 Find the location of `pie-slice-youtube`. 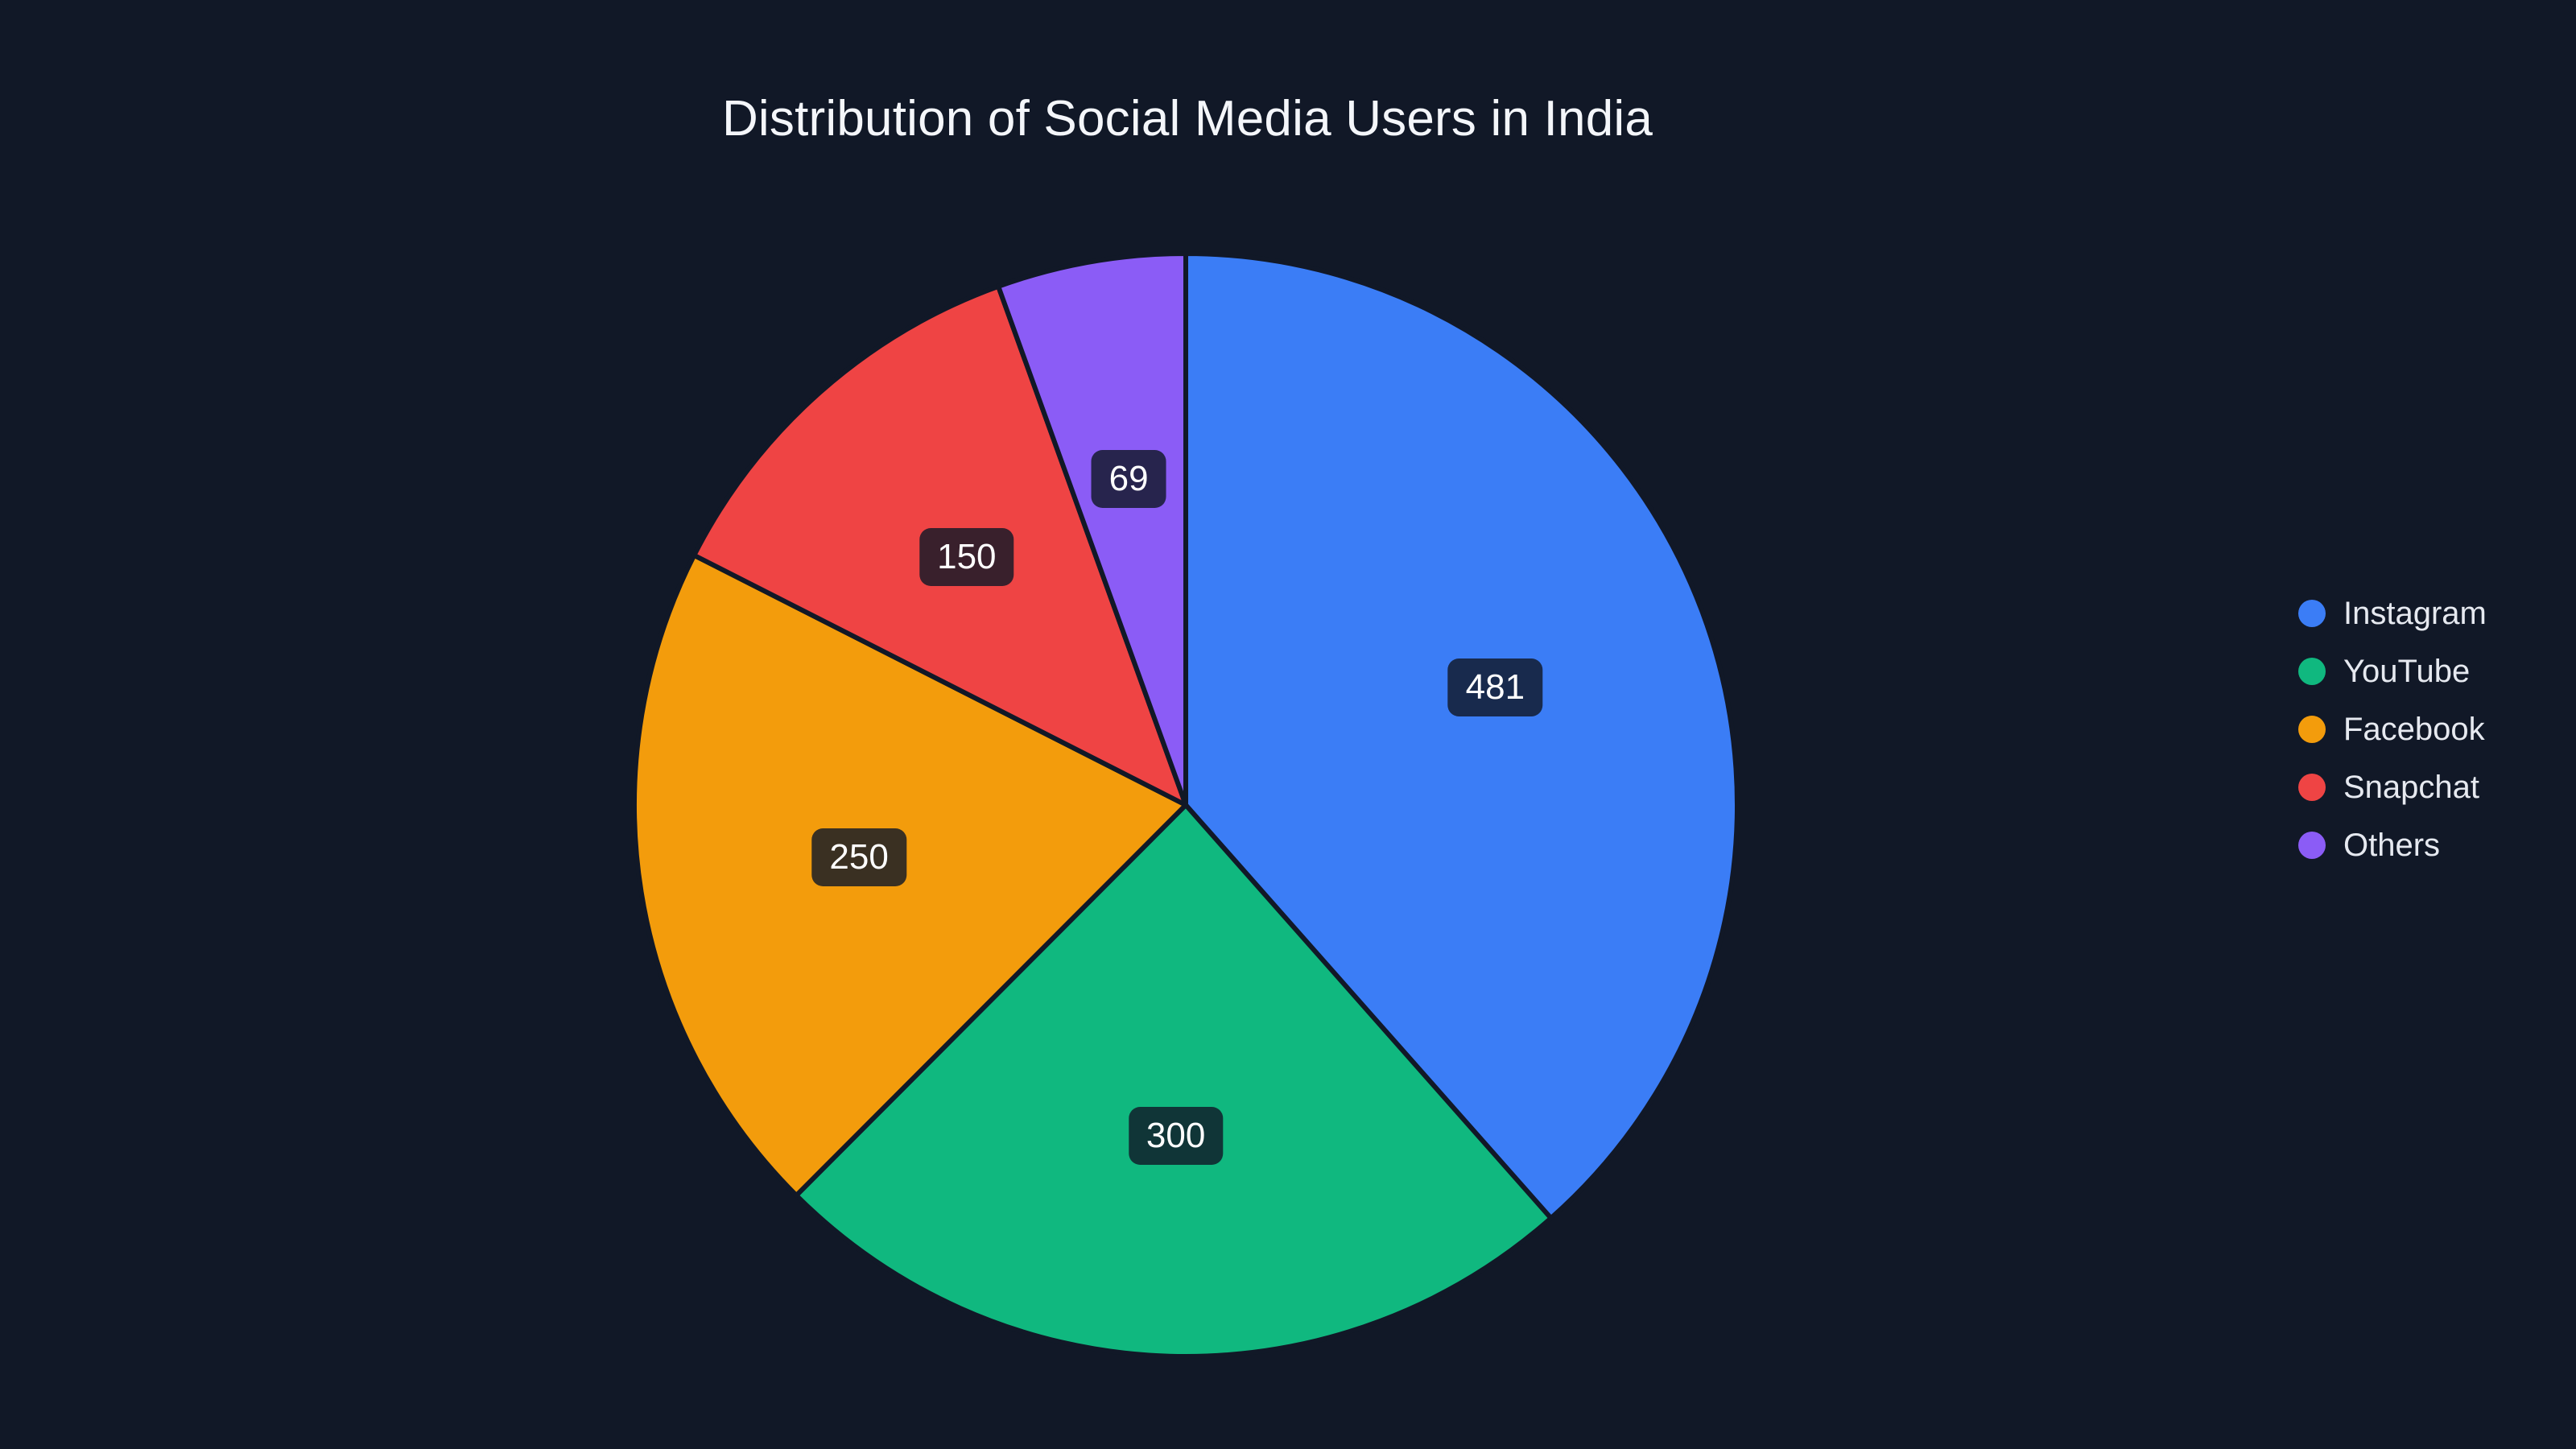

pie-slice-youtube is located at coordinates (1174, 1081).